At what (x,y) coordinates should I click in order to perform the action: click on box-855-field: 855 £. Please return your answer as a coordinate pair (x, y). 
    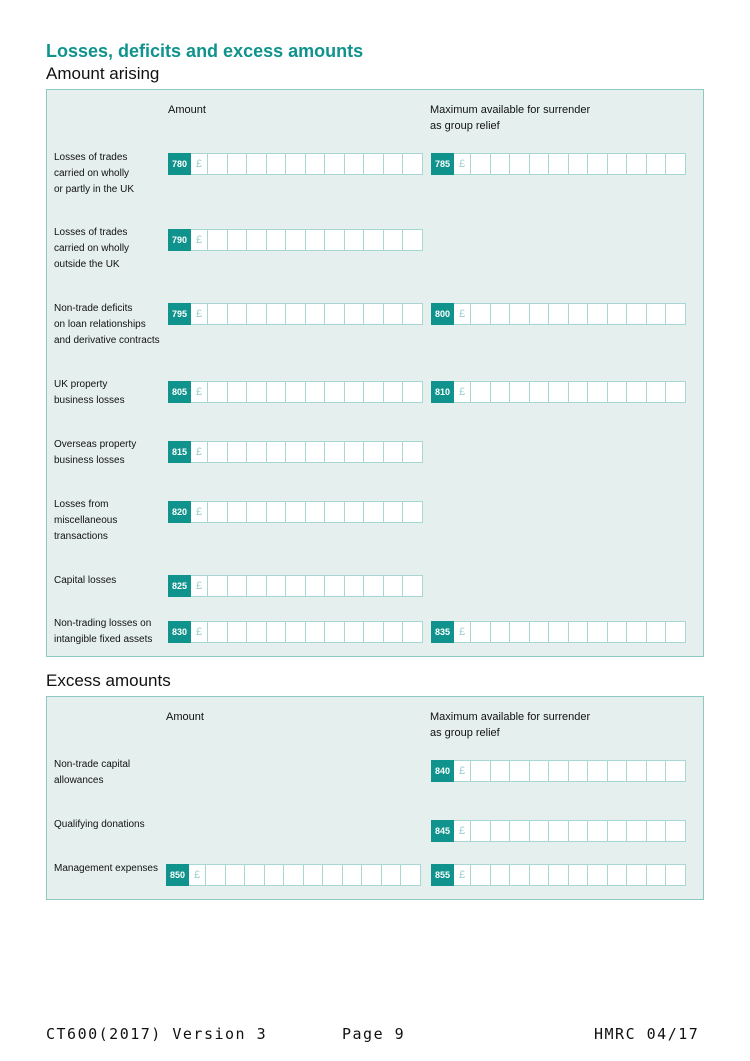
    Looking at the image, I should click on (558, 875).